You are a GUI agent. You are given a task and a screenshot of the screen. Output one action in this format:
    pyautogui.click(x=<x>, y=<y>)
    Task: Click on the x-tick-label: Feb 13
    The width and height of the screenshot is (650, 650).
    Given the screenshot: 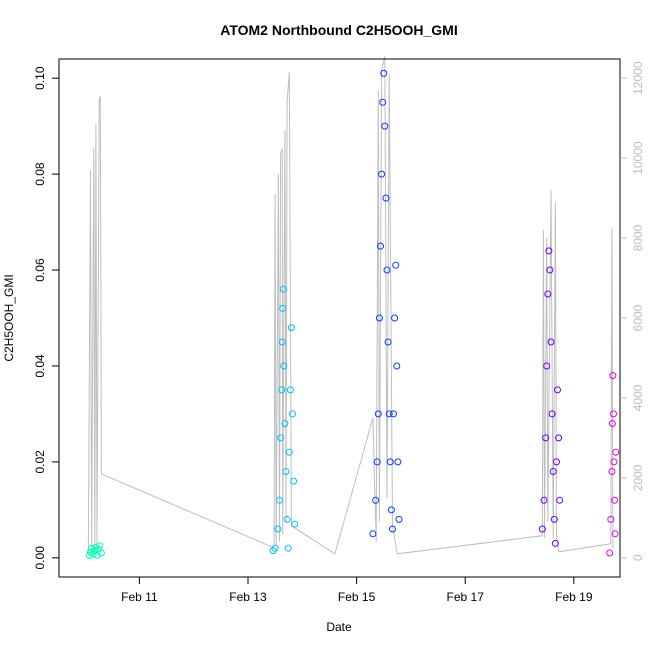 What is the action you would take?
    pyautogui.click(x=248, y=597)
    